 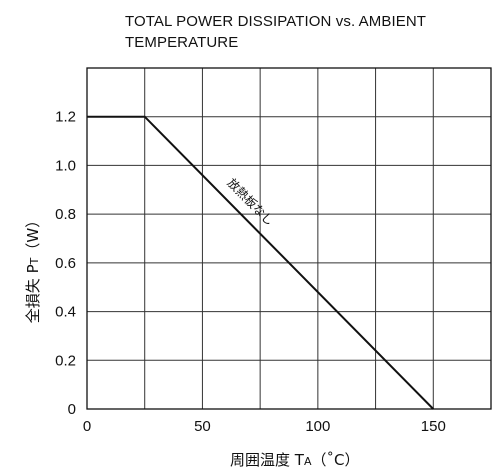 What do you see at coordinates (65, 165) in the screenshot?
I see `y-tick-label: 1.0` at bounding box center [65, 165].